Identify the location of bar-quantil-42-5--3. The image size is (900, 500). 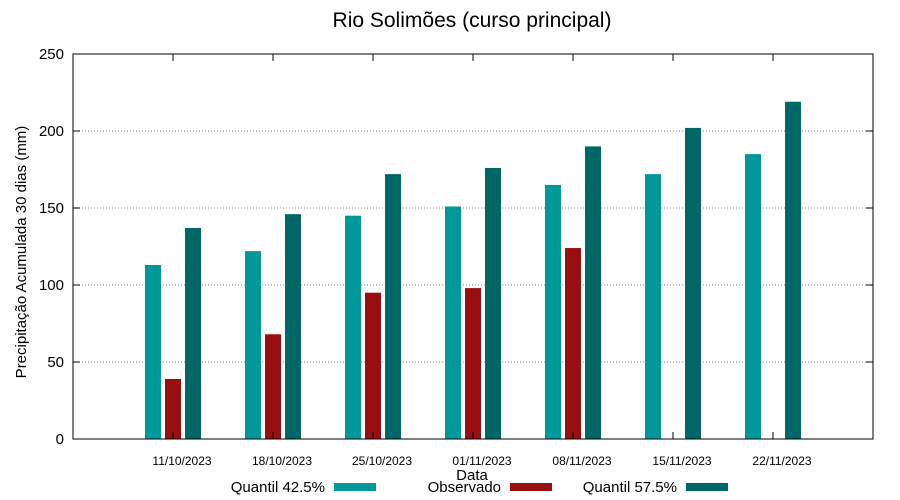
(453, 322).